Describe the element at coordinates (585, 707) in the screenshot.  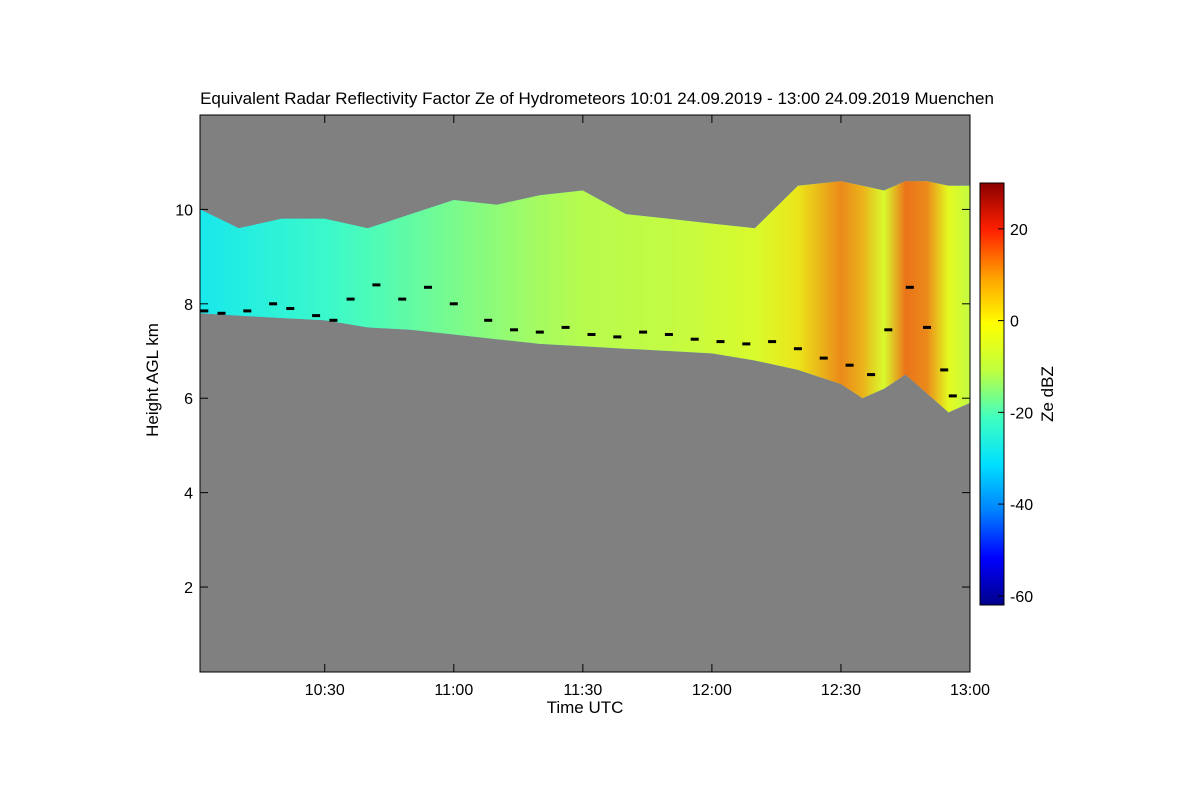
I see `x-axis-title: Time UTC` at that location.